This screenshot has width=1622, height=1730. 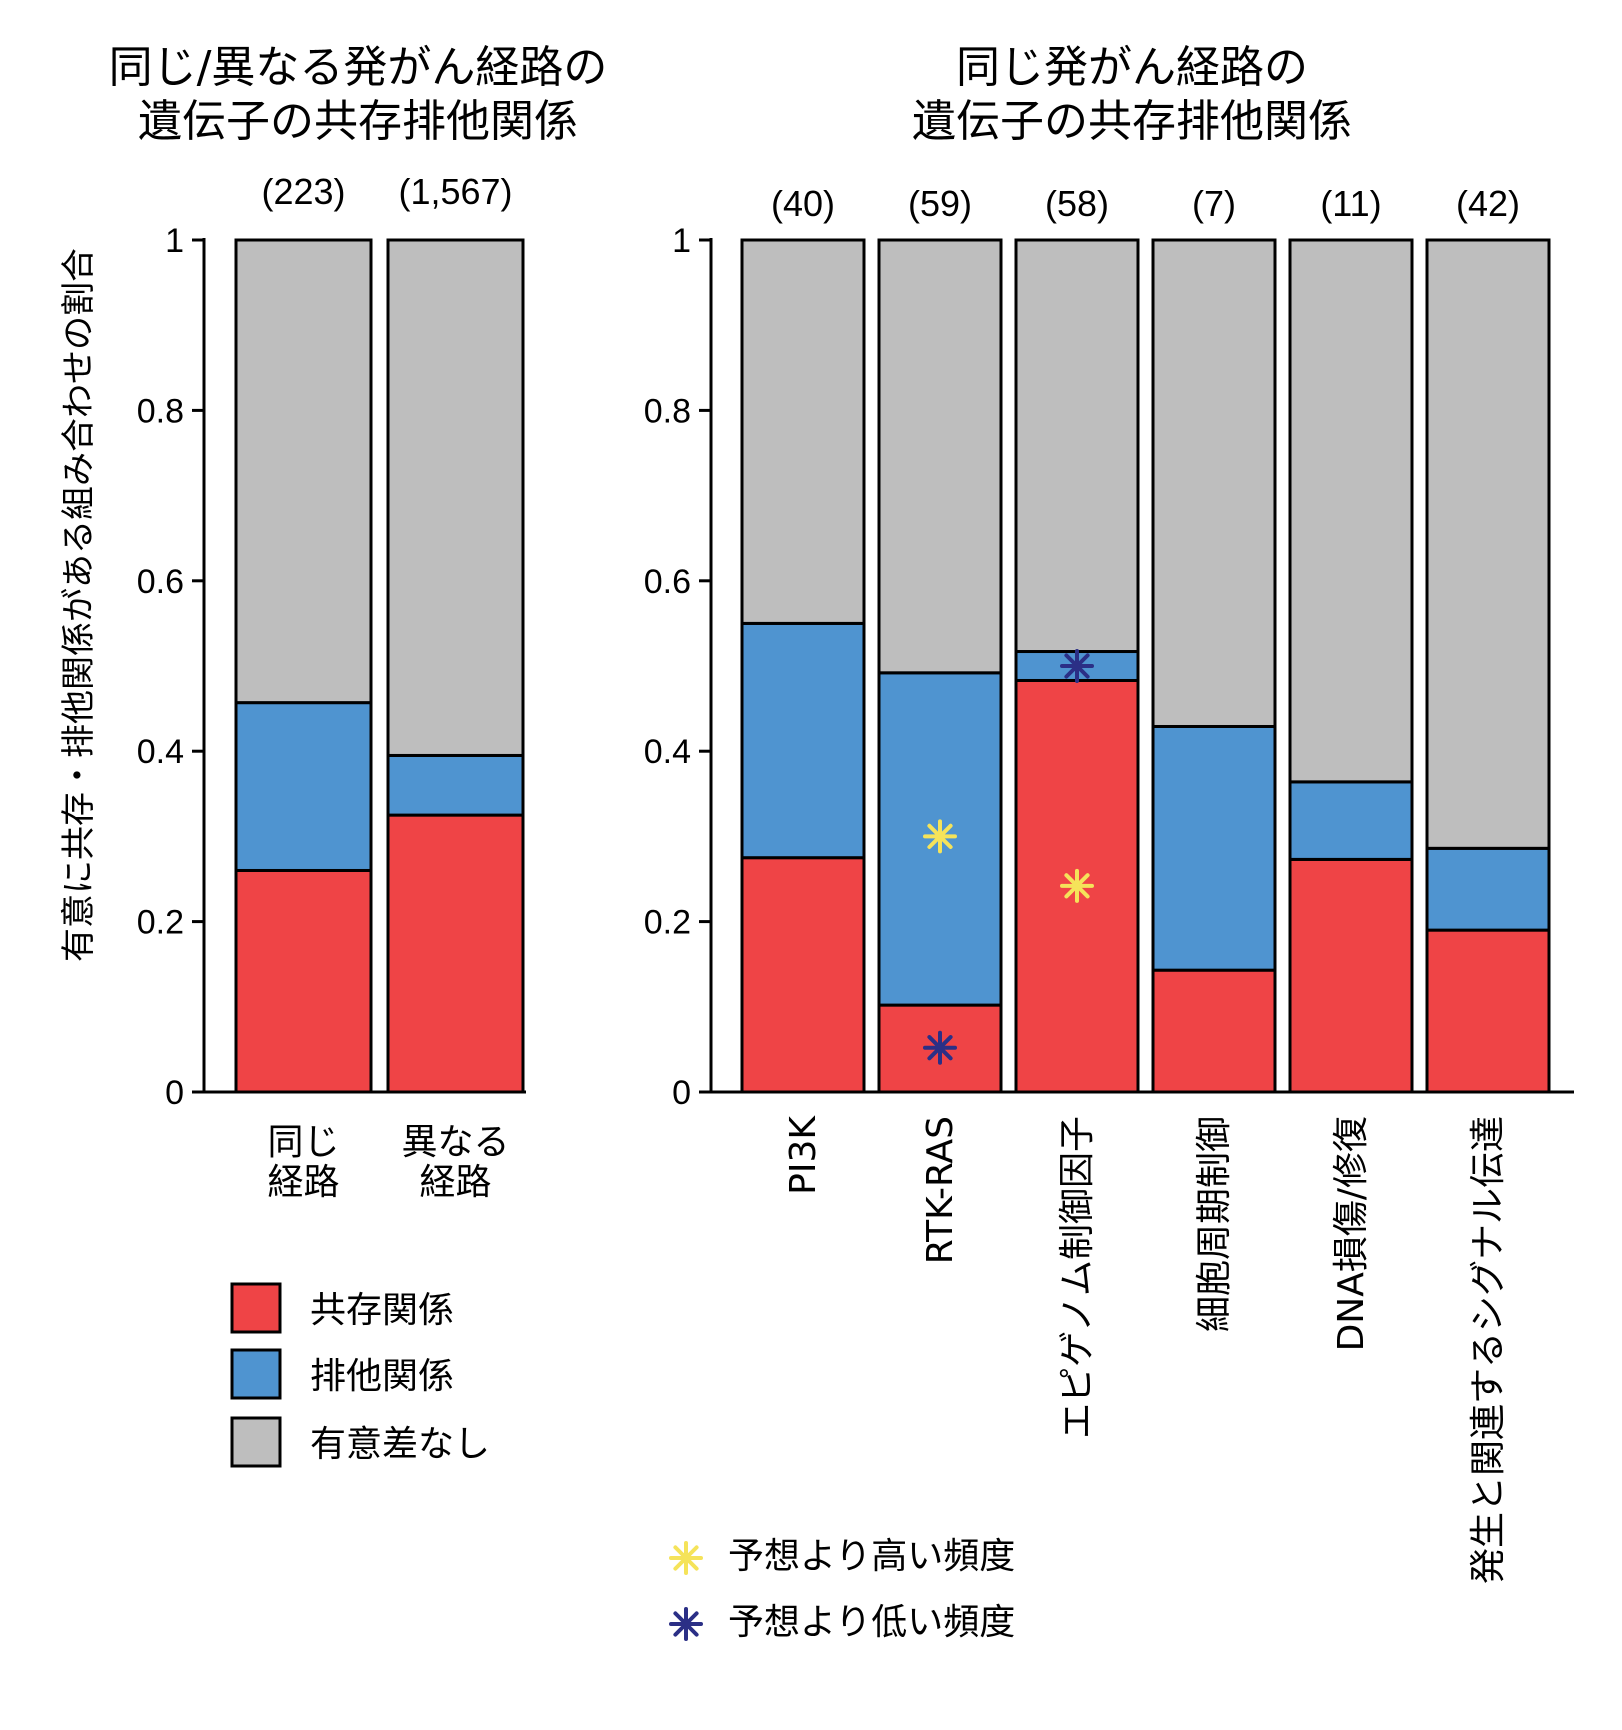 What do you see at coordinates (358, 67) in the screenshot?
I see `left-chart-title-line-1: 同じ/異なる発がん経路の` at bounding box center [358, 67].